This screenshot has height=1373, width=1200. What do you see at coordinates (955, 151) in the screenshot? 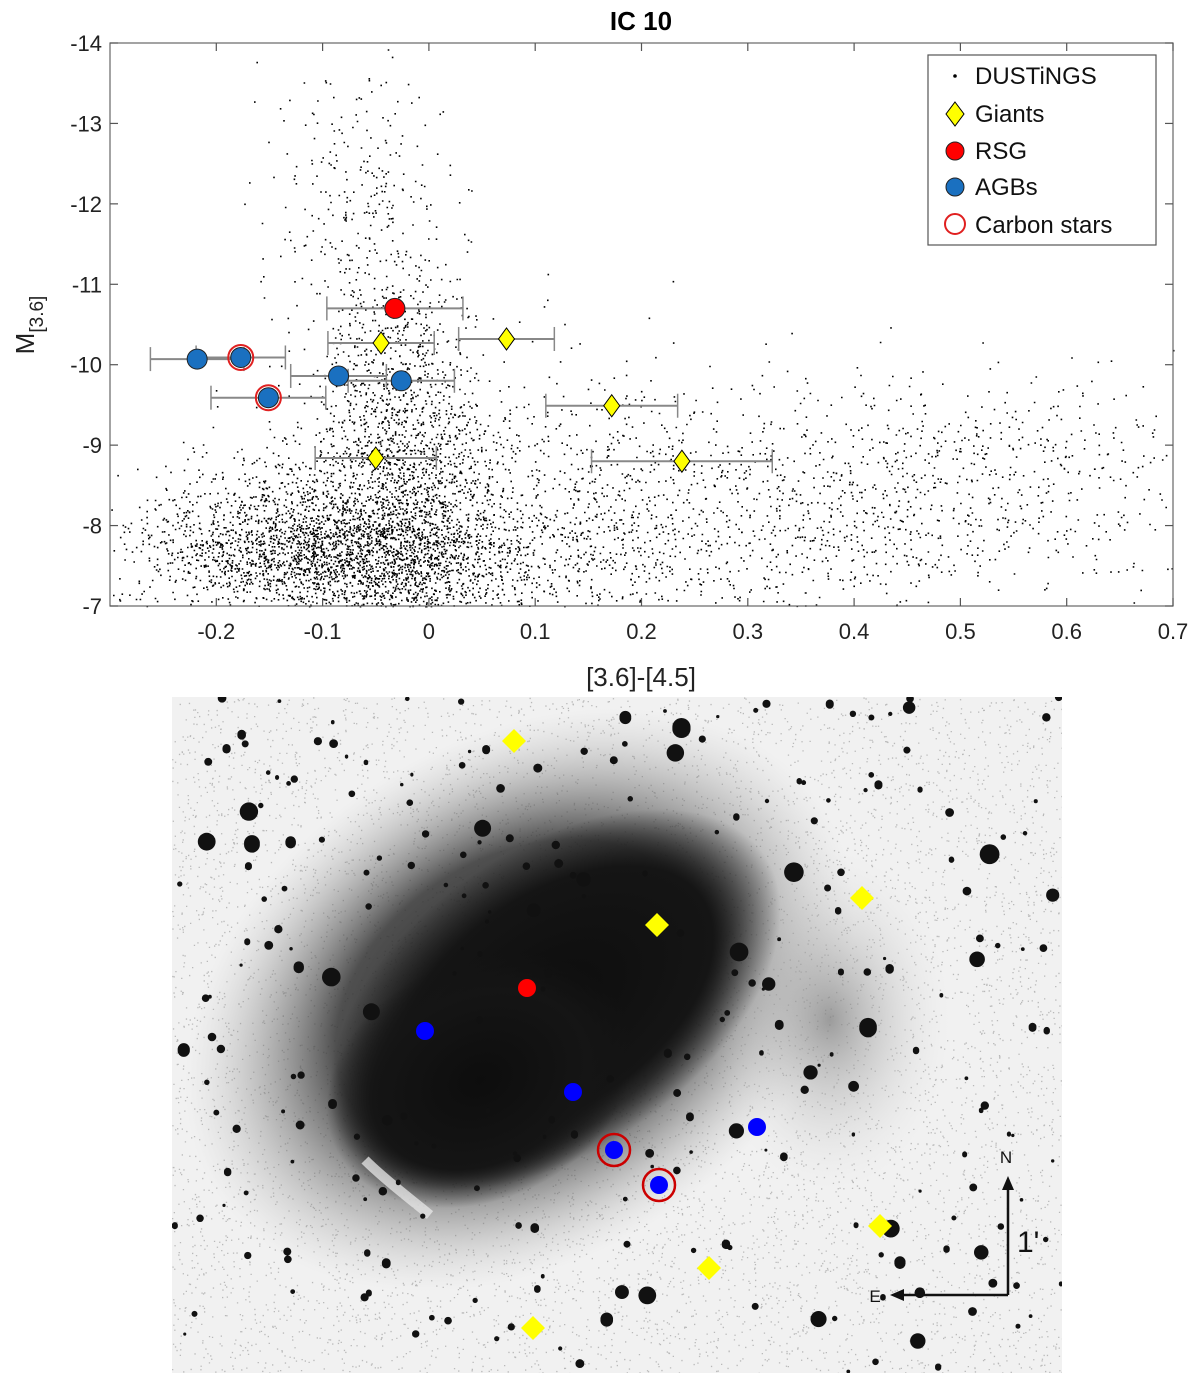
I see `legend-rsg-marker` at bounding box center [955, 151].